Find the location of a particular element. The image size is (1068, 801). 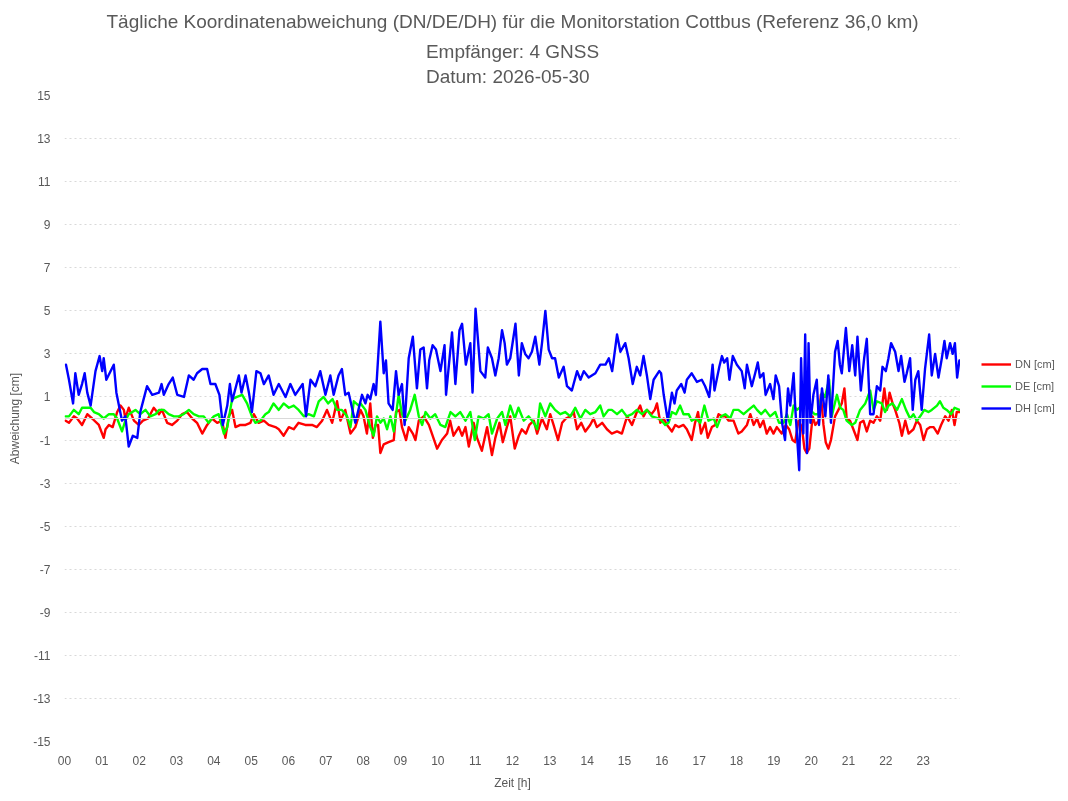

y-axis-title: Abweichung [cm] is located at coordinates (15, 418).